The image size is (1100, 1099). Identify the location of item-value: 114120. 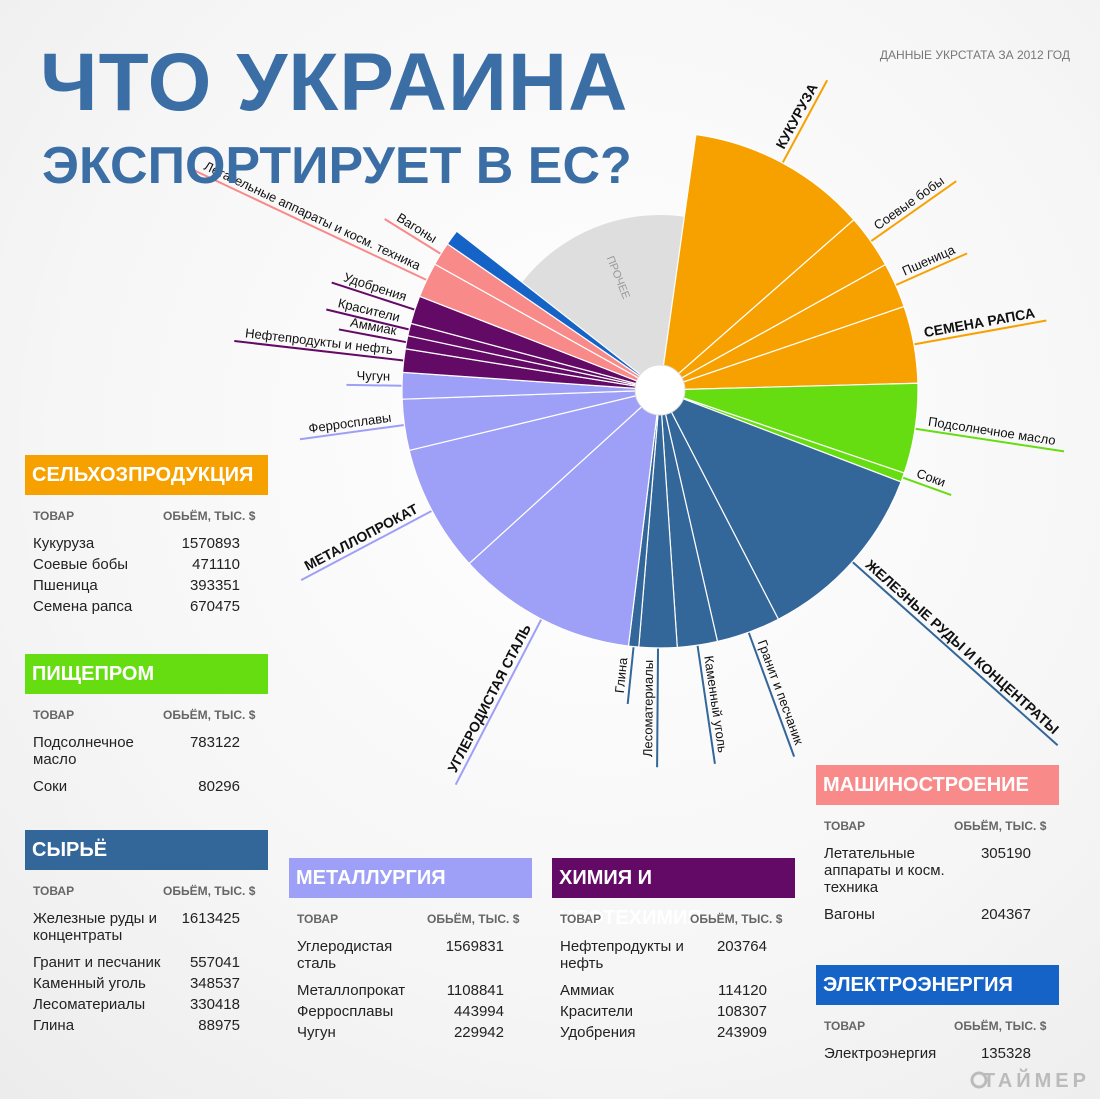
(742, 990).